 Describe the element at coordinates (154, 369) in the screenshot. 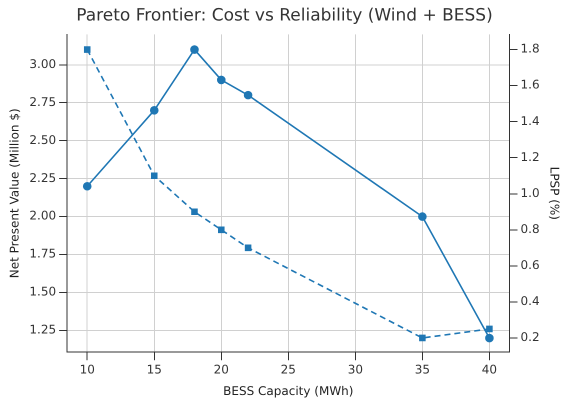

I see `x-tick-label: 15` at that location.